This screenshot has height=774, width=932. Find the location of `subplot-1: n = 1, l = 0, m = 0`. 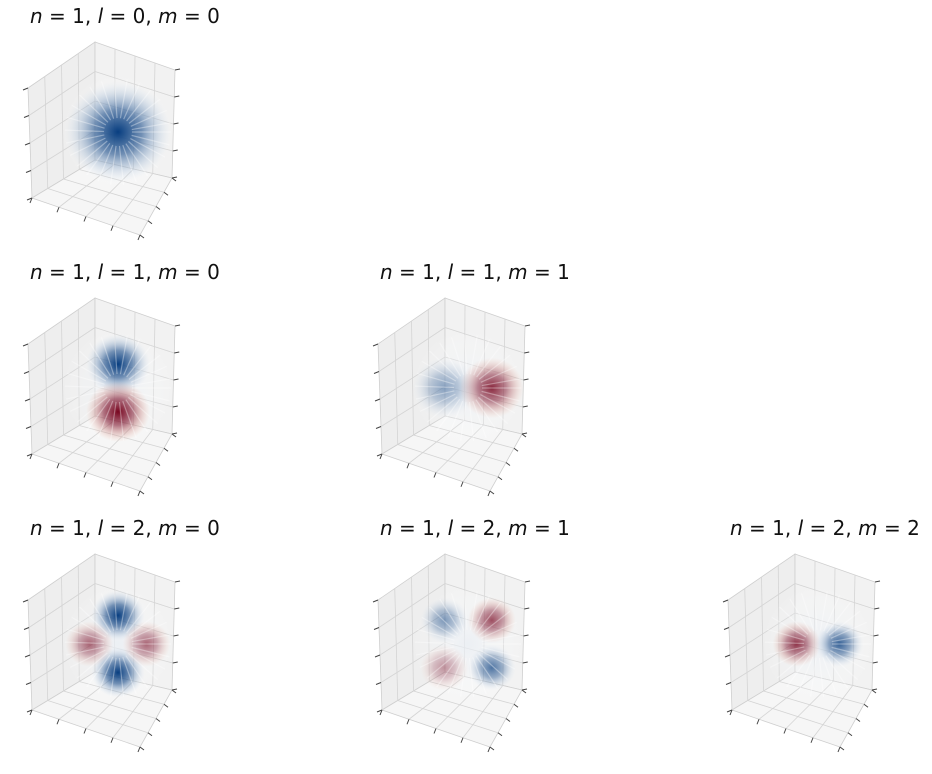

subplot-1: n = 1, l = 0, m = 0 is located at coordinates (115, 125).